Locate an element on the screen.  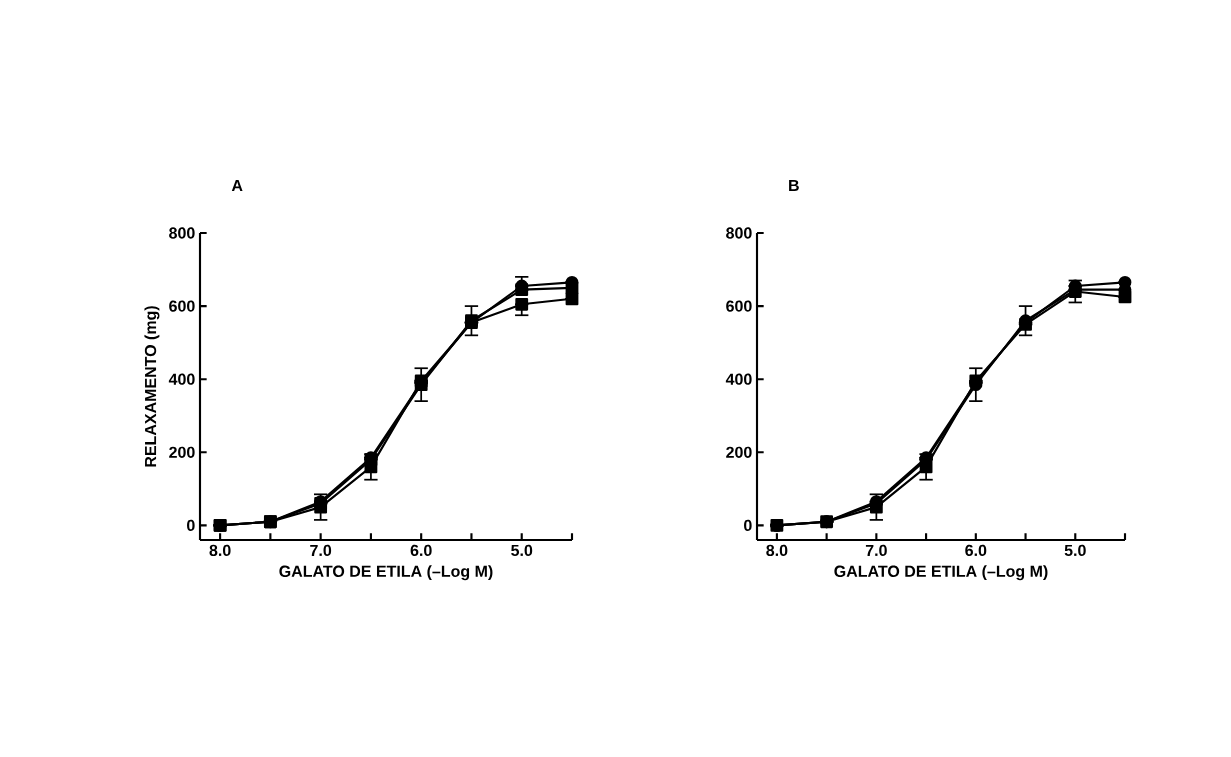
chart-title: A is located at coordinates (237, 185).